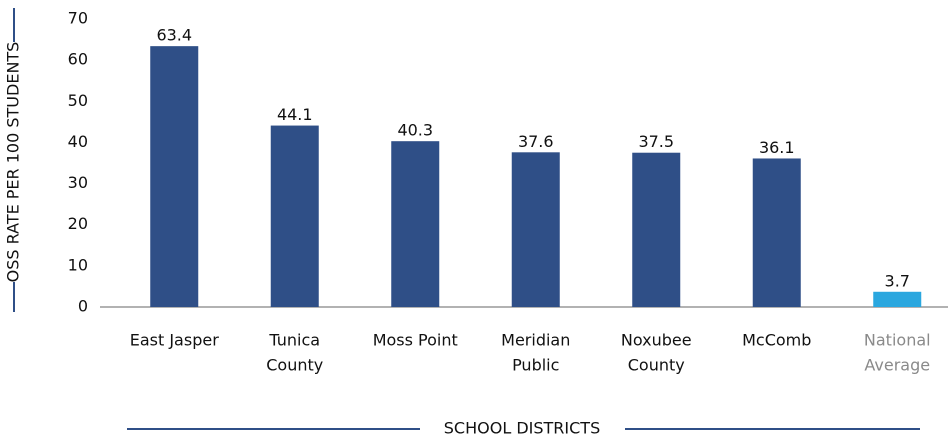 The height and width of the screenshot is (439, 948). Describe the element at coordinates (535, 340) in the screenshot. I see `x-tick-label: Meridian` at that location.